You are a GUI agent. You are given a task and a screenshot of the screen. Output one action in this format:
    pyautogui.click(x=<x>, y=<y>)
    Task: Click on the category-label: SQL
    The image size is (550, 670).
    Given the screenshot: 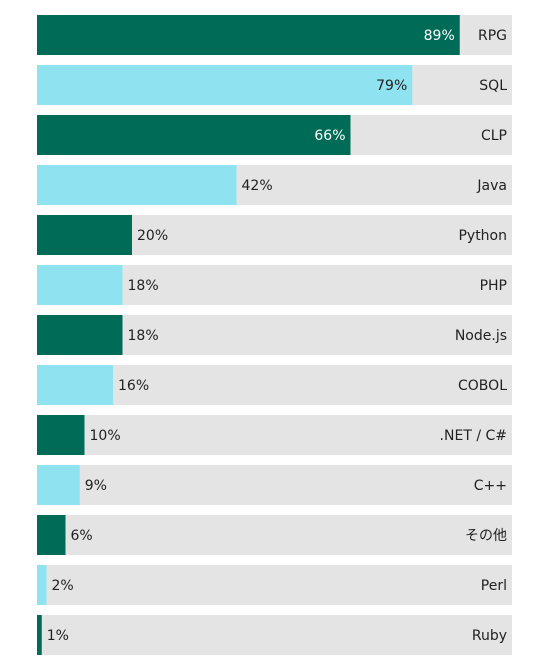 What is the action you would take?
    pyautogui.click(x=493, y=86)
    